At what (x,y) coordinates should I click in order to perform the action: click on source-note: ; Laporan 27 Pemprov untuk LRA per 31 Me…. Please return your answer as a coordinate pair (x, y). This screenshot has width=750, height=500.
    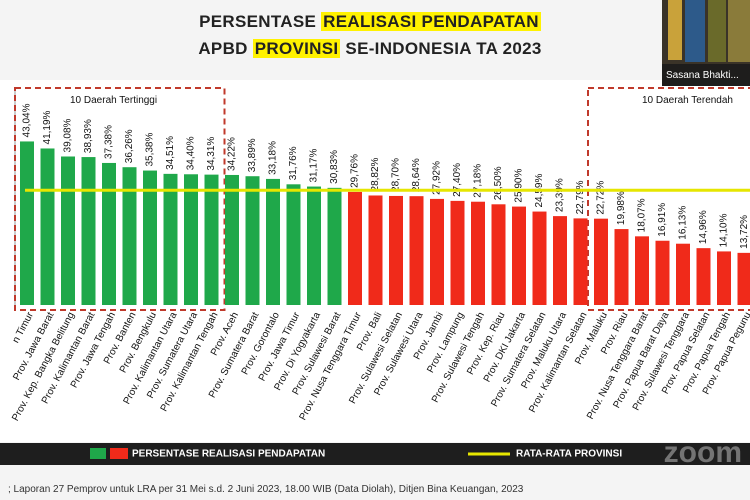
    Looking at the image, I should click on (266, 489).